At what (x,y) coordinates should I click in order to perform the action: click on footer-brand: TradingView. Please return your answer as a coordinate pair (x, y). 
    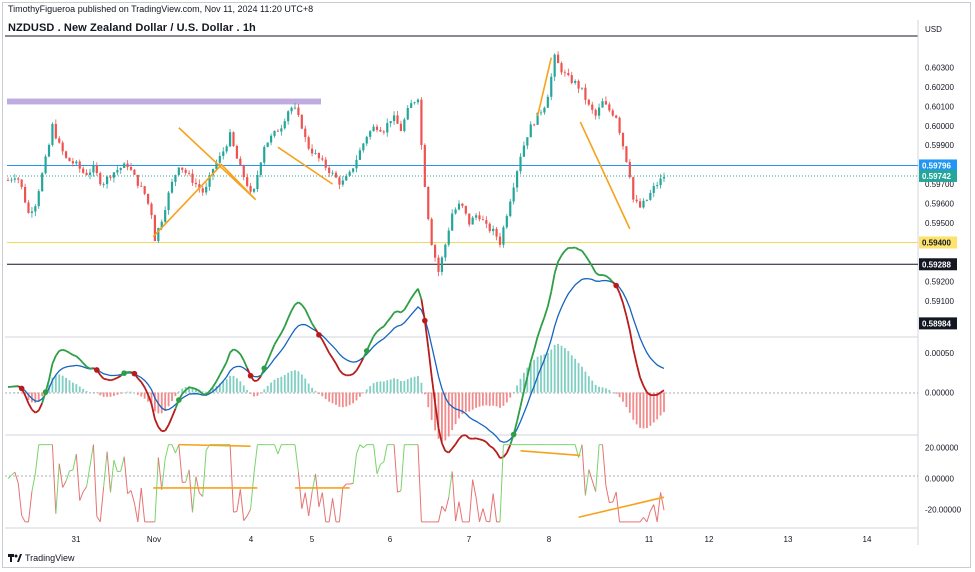
    Looking at the image, I should click on (41, 558).